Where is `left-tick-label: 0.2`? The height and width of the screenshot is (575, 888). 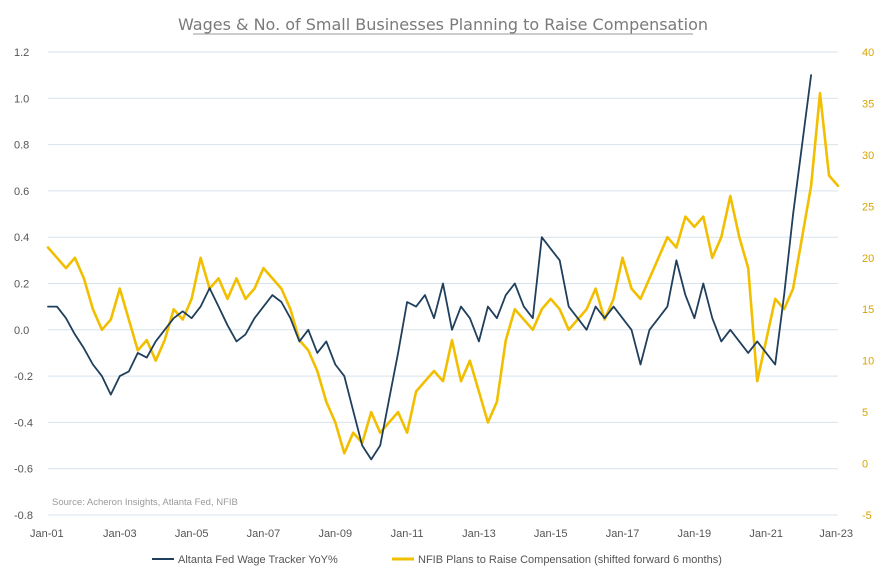 left-tick-label: 0.2 is located at coordinates (21, 285).